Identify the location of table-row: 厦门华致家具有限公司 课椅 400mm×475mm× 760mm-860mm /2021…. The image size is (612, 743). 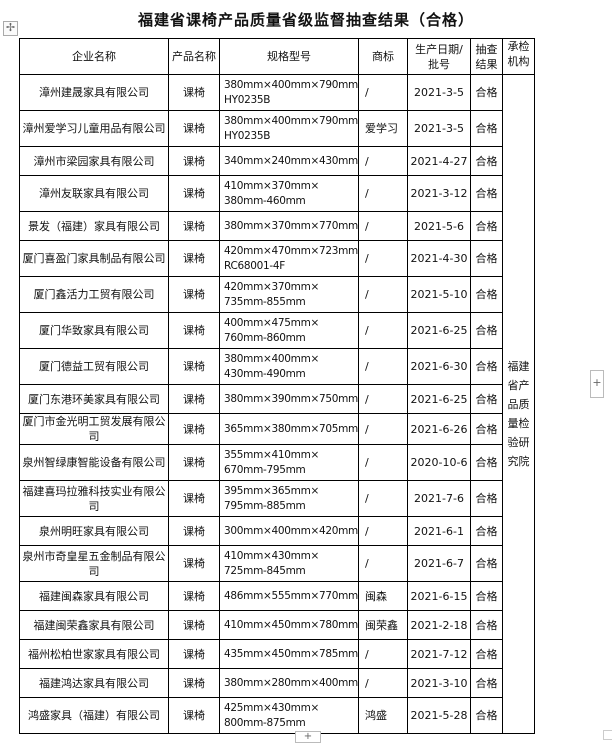
(277, 330).